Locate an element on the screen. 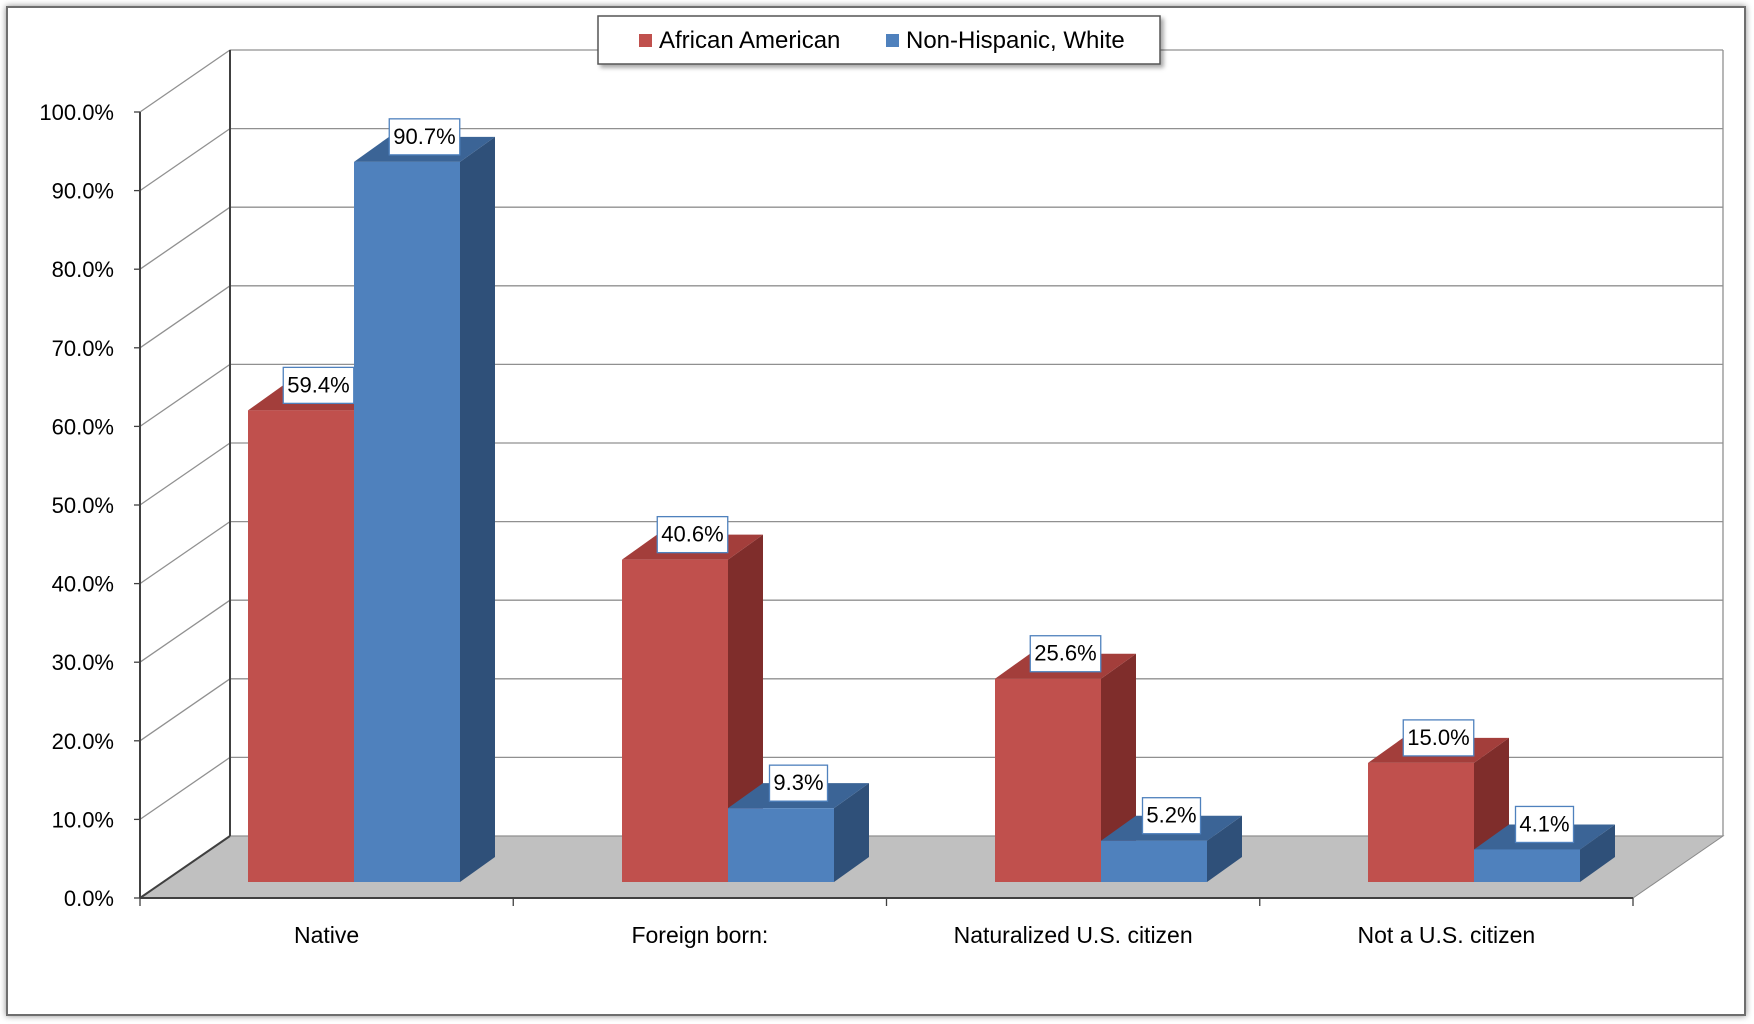 This screenshot has width=1754, height=1024. data-label-text: 15.0% is located at coordinates (1438, 737).